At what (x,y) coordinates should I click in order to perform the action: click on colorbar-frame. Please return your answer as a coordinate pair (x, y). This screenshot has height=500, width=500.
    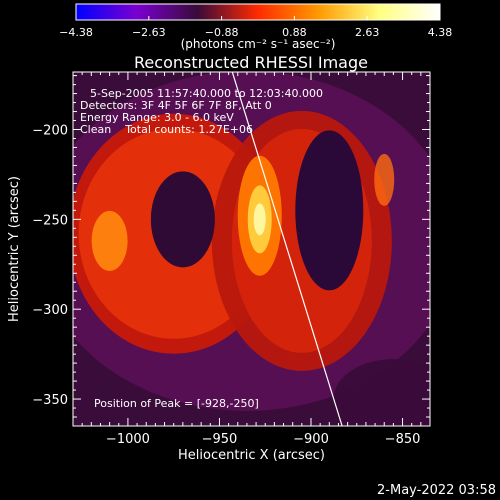
    Looking at the image, I should click on (258, 12).